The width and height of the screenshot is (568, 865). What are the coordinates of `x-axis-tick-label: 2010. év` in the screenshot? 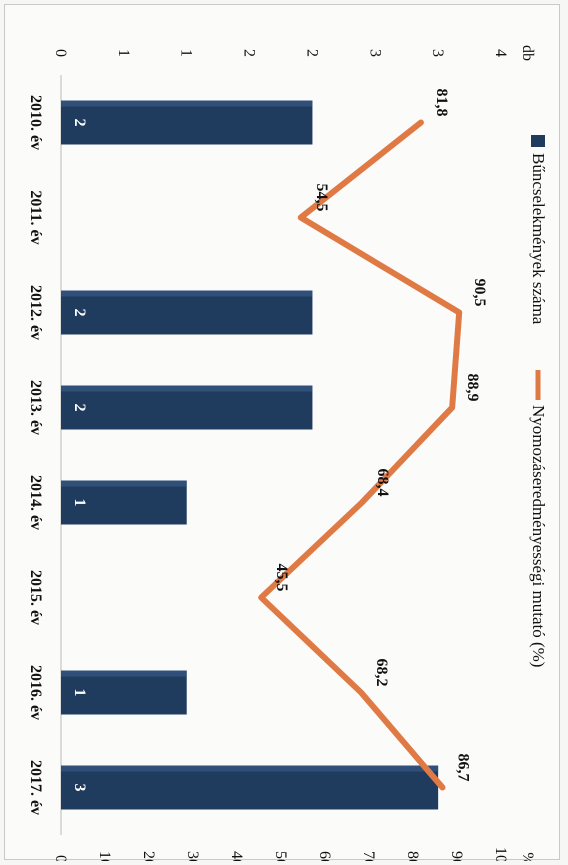 It's located at (35, 122).